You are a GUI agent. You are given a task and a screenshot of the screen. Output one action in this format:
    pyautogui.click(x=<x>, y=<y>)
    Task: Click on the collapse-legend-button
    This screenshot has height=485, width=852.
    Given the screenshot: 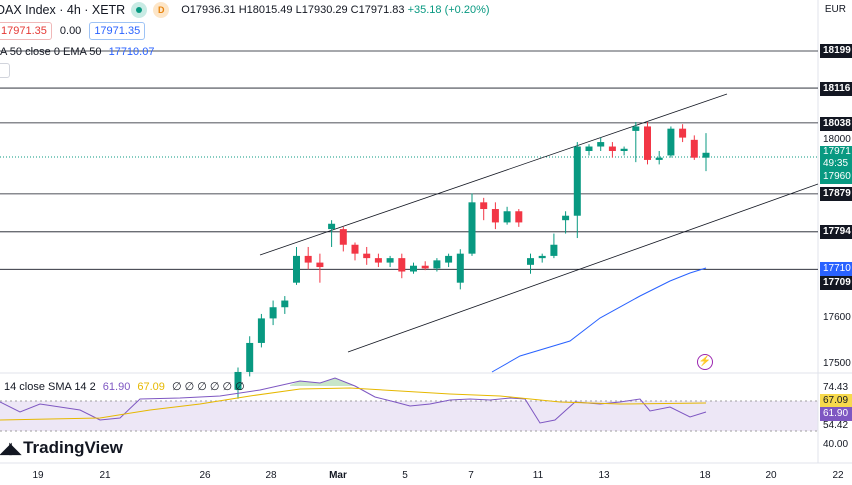 What is the action you would take?
    pyautogui.click(x=5, y=70)
    